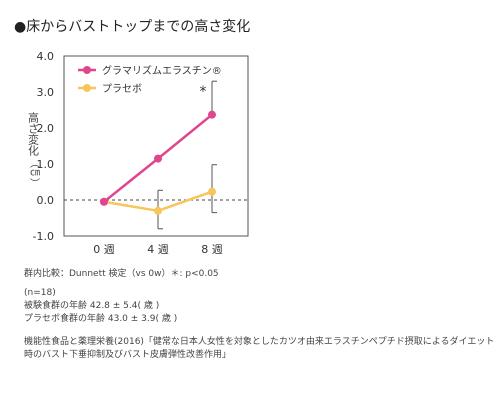  I want to click on age-placebo-note: プラセボ食群の年齢 43.0 ± 3.9( 歳 ), so click(101, 319).